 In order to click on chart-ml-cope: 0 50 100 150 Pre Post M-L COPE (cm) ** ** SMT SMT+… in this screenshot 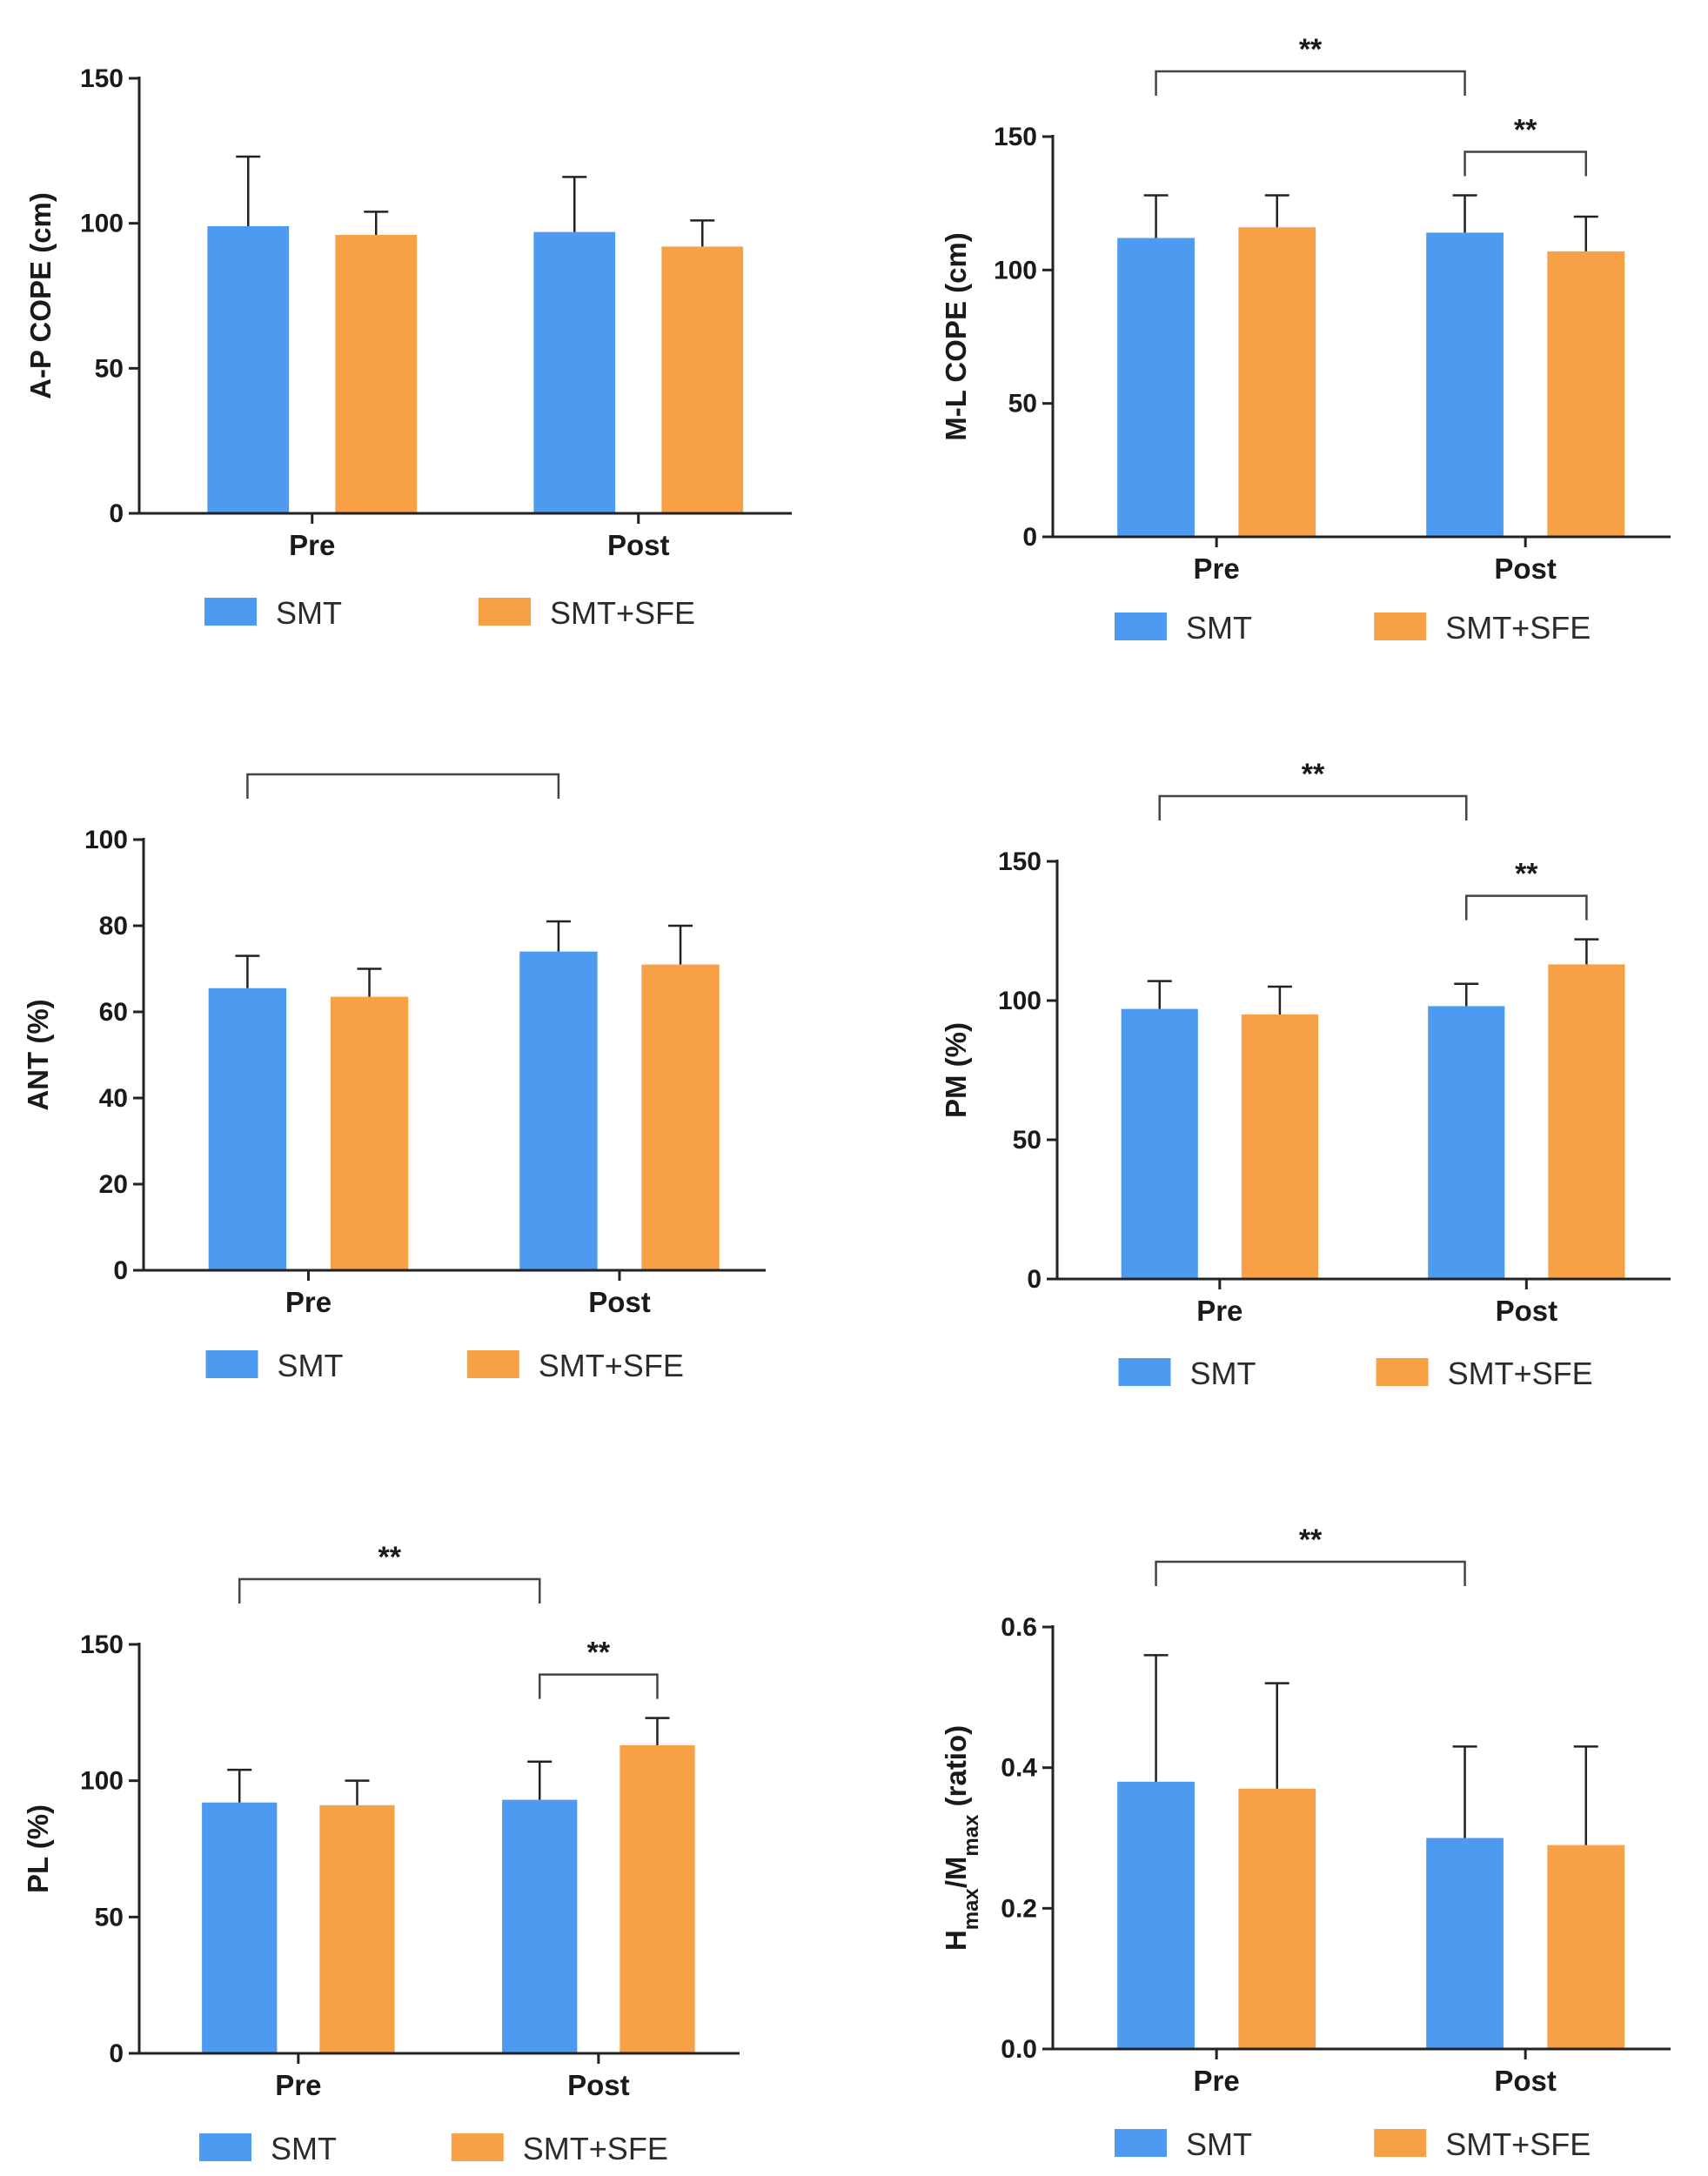, I will do `click(1305, 339)`.